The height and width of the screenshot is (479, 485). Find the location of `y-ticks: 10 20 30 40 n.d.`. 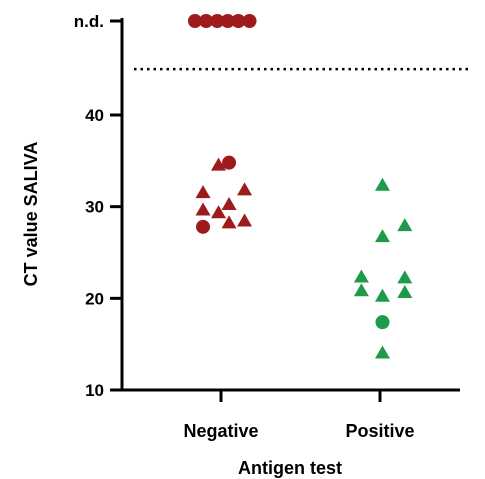

y-ticks: 10 20 30 40 n.d. is located at coordinates (98, 206).